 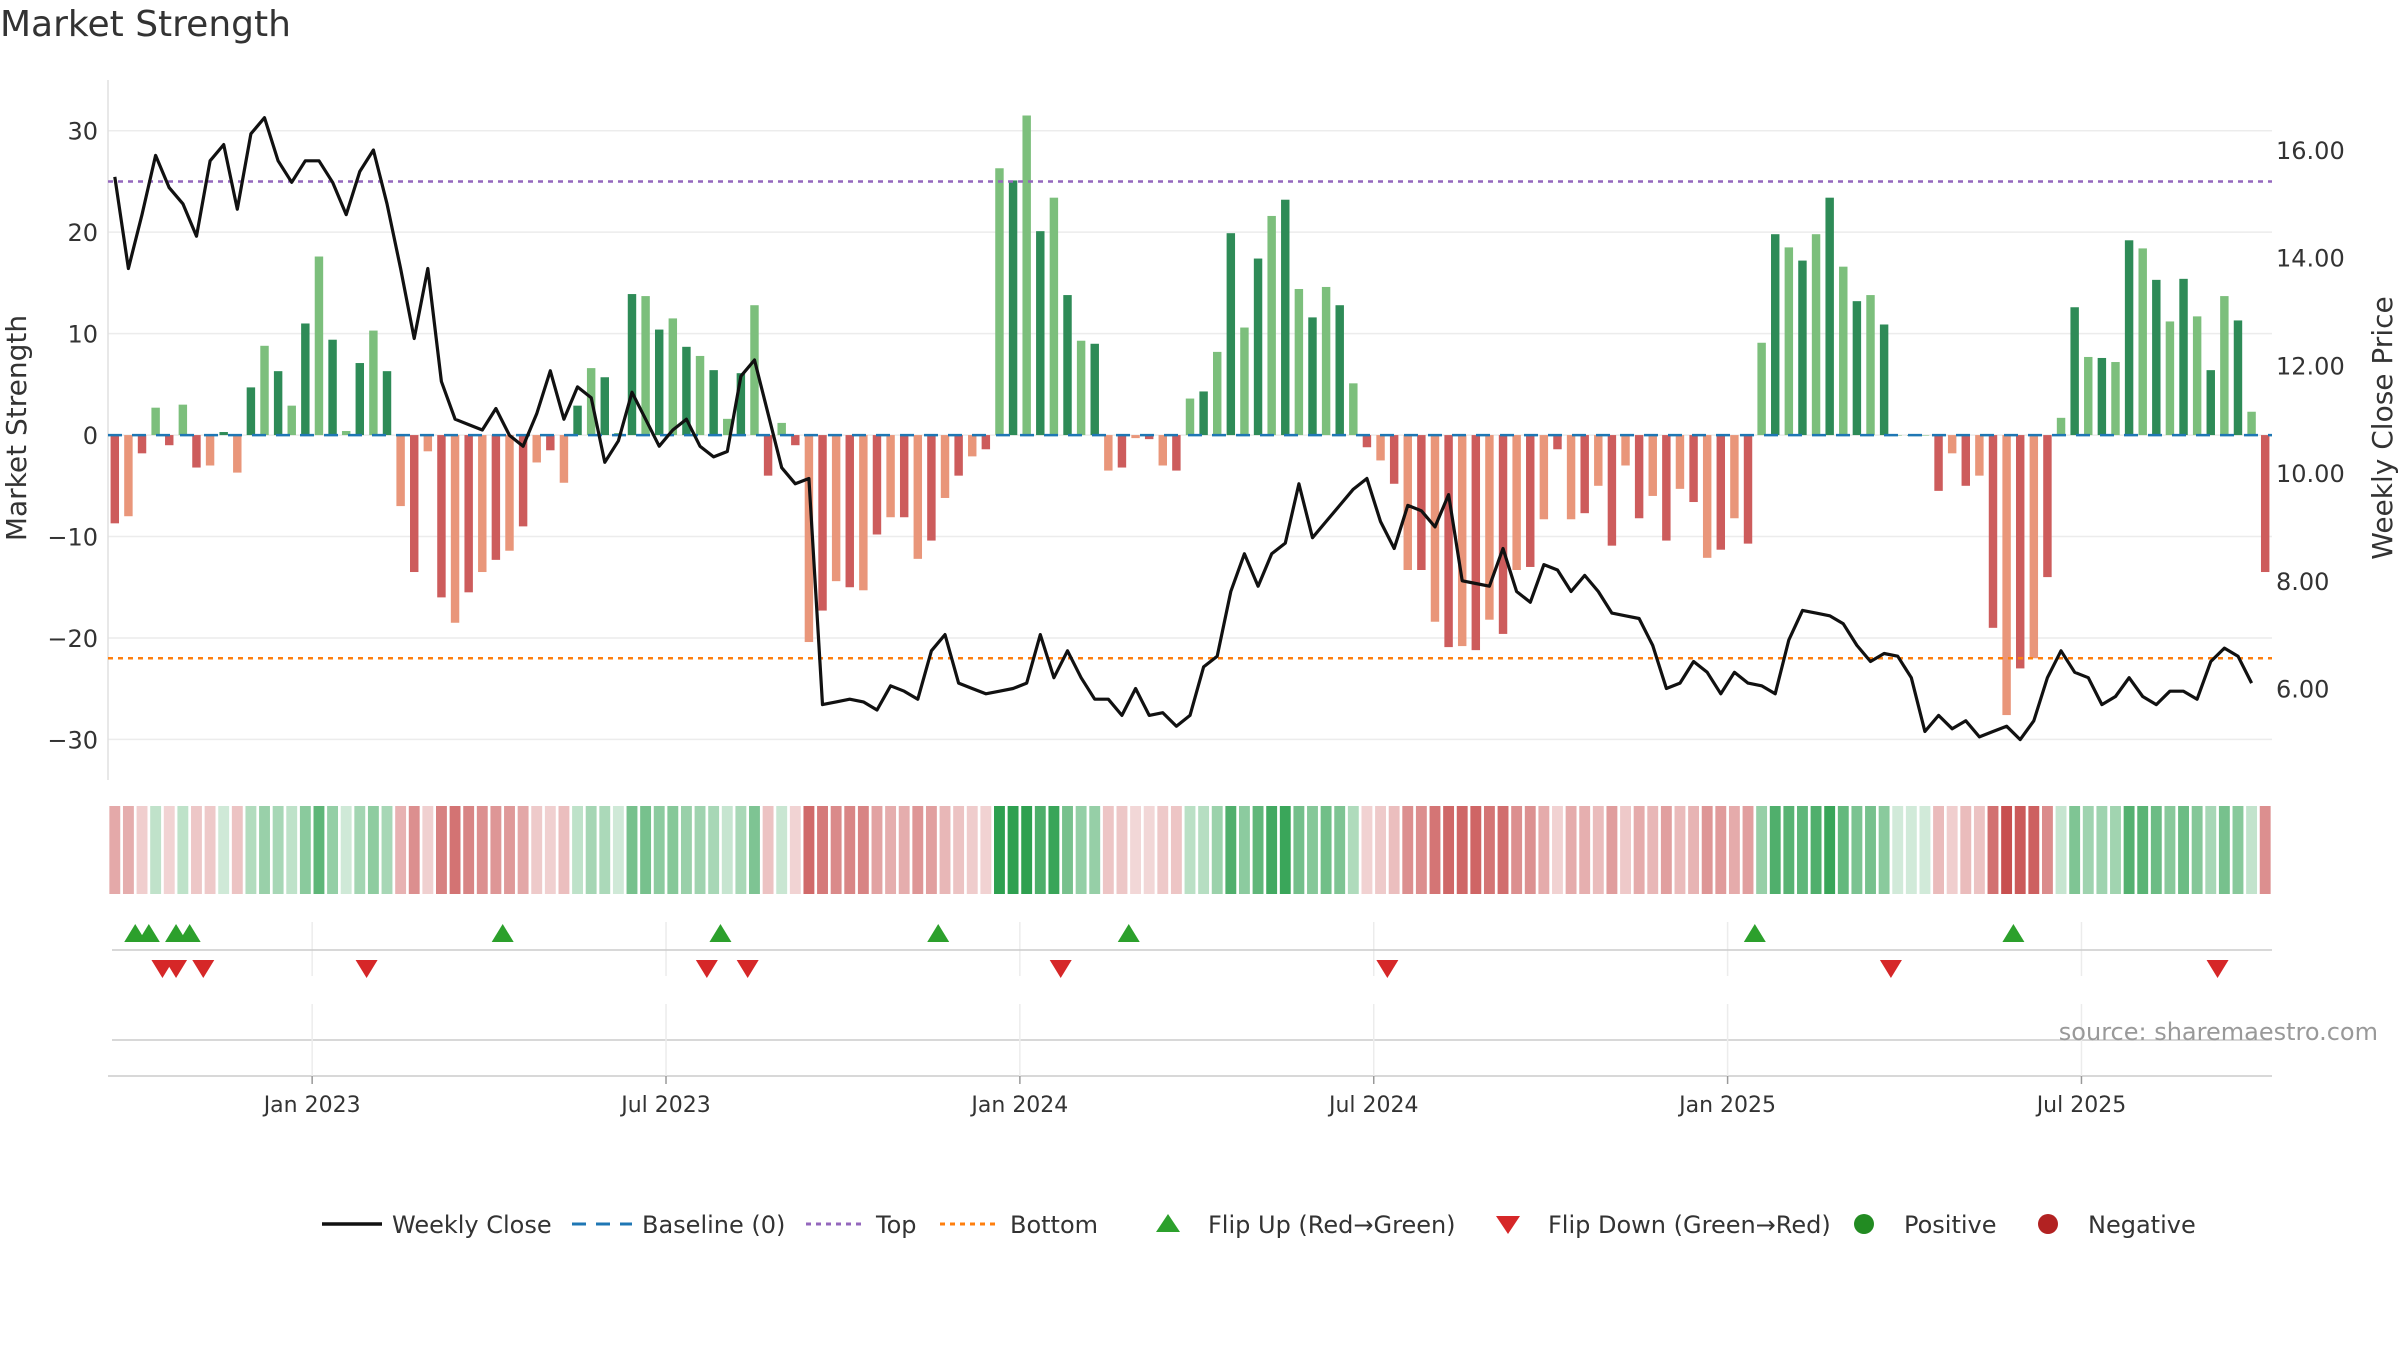 I want to click on x-tick-label: Jan 2023, so click(x=311, y=1105).